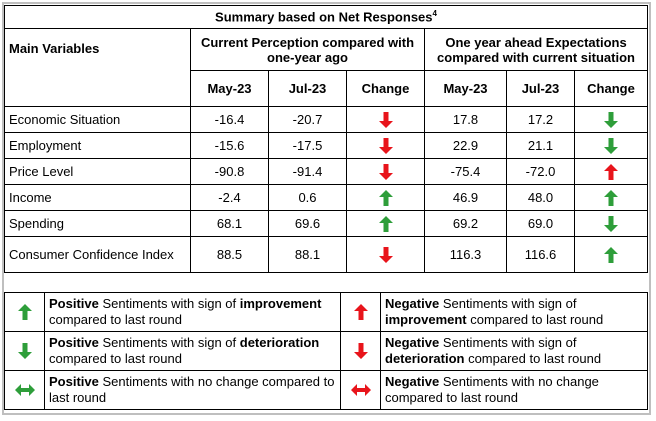 This screenshot has height=421, width=656. Describe the element at coordinates (97, 223) in the screenshot. I see `variable-name: Spending` at that location.